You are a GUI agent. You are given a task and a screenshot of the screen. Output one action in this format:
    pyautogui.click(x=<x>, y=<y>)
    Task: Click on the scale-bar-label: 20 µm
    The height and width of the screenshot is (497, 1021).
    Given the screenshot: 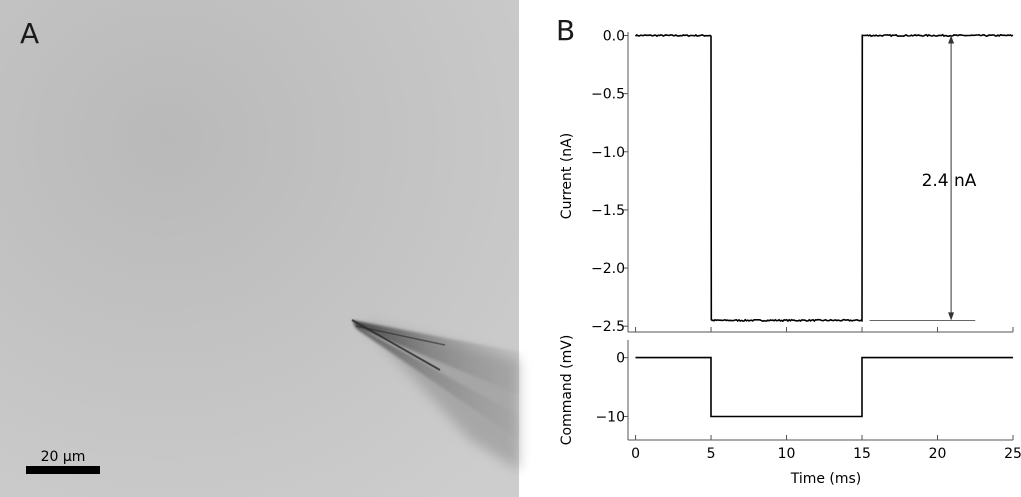 What is the action you would take?
    pyautogui.click(x=63, y=457)
    